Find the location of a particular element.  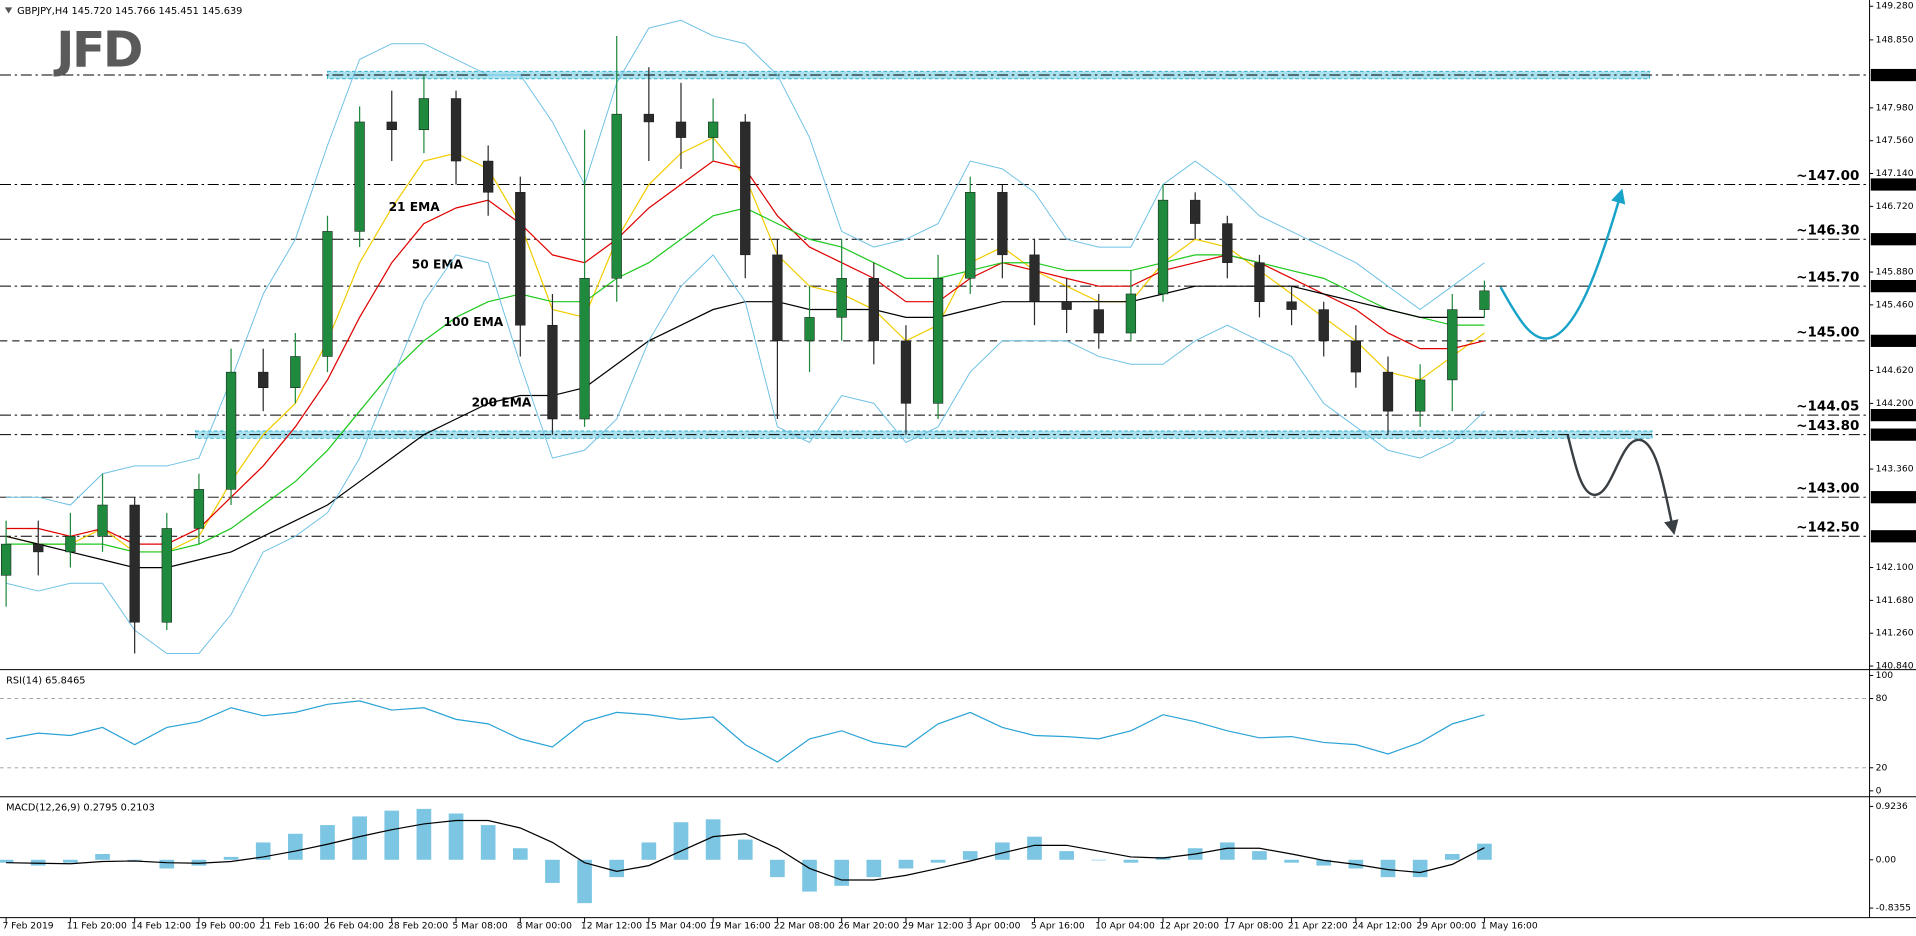

x-tick-label: 28 Feb 20:00 is located at coordinates (418, 926).